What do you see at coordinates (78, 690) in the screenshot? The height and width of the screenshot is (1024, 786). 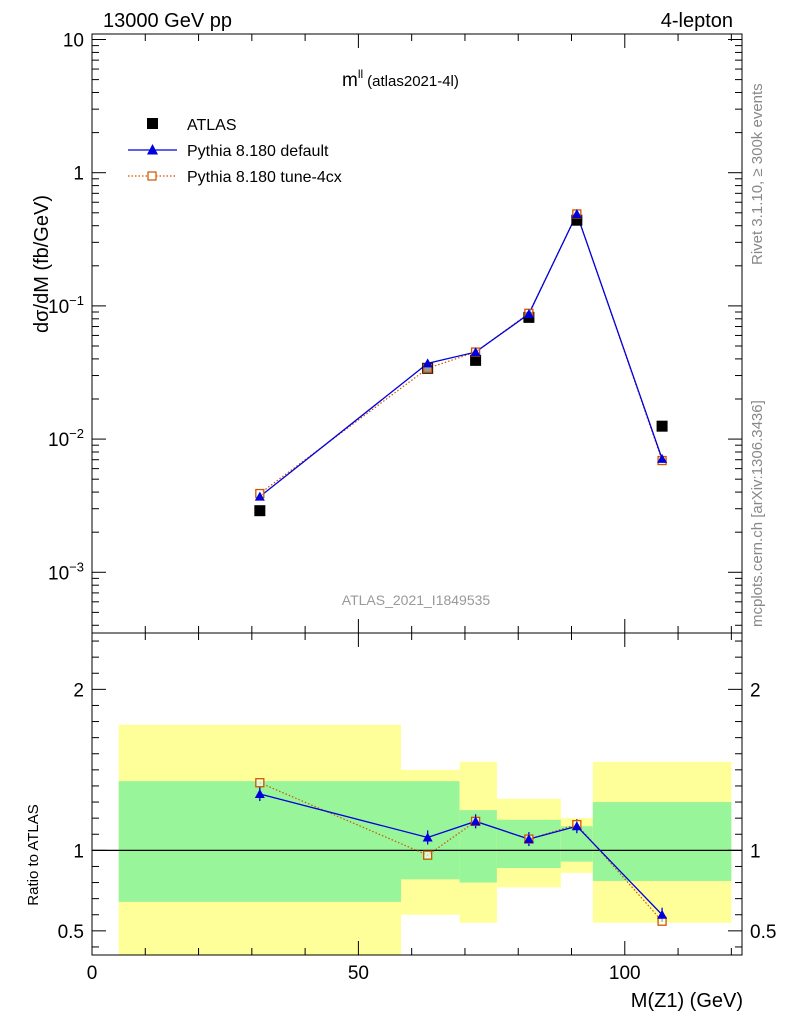 I see `bottom-ytick-label-left: 2` at bounding box center [78, 690].